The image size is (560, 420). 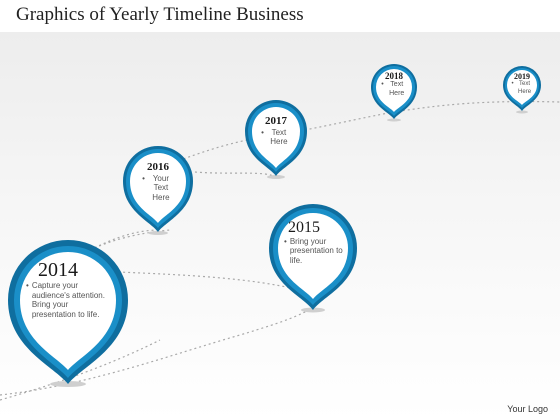 I want to click on milestone-pin-2018: 2018 • Text Here, so click(x=394, y=93).